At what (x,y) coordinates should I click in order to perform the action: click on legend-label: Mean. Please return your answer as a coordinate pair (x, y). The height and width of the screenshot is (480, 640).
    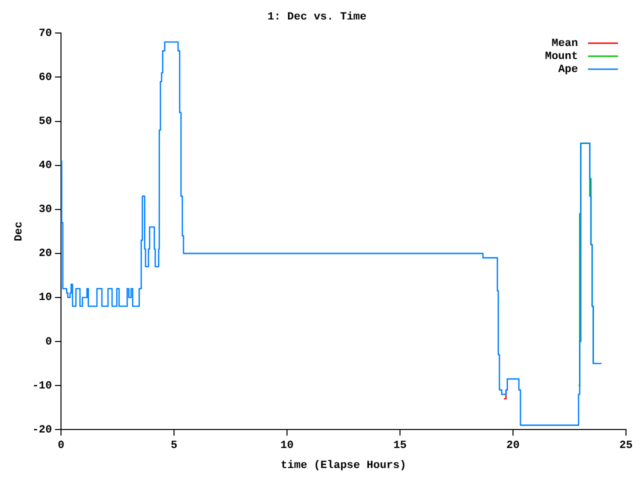
    Looking at the image, I should click on (565, 44).